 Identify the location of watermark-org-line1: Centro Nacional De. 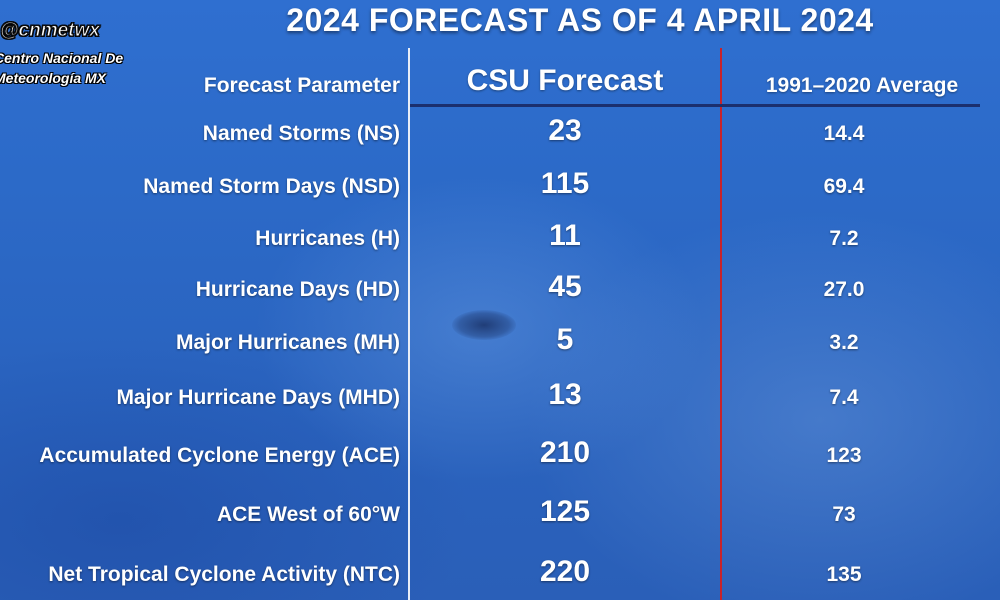
(62, 58).